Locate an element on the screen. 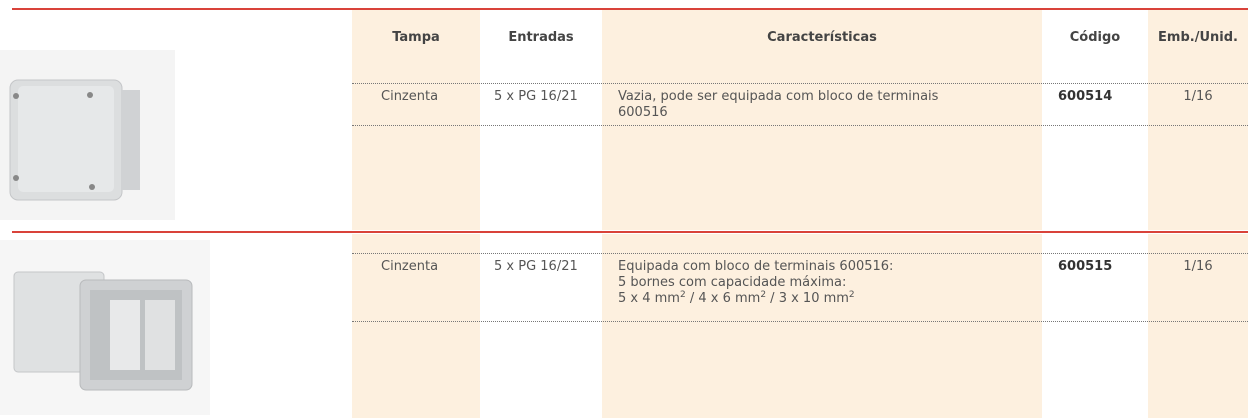  column-header: Emb./Unid. is located at coordinates (1198, 37).